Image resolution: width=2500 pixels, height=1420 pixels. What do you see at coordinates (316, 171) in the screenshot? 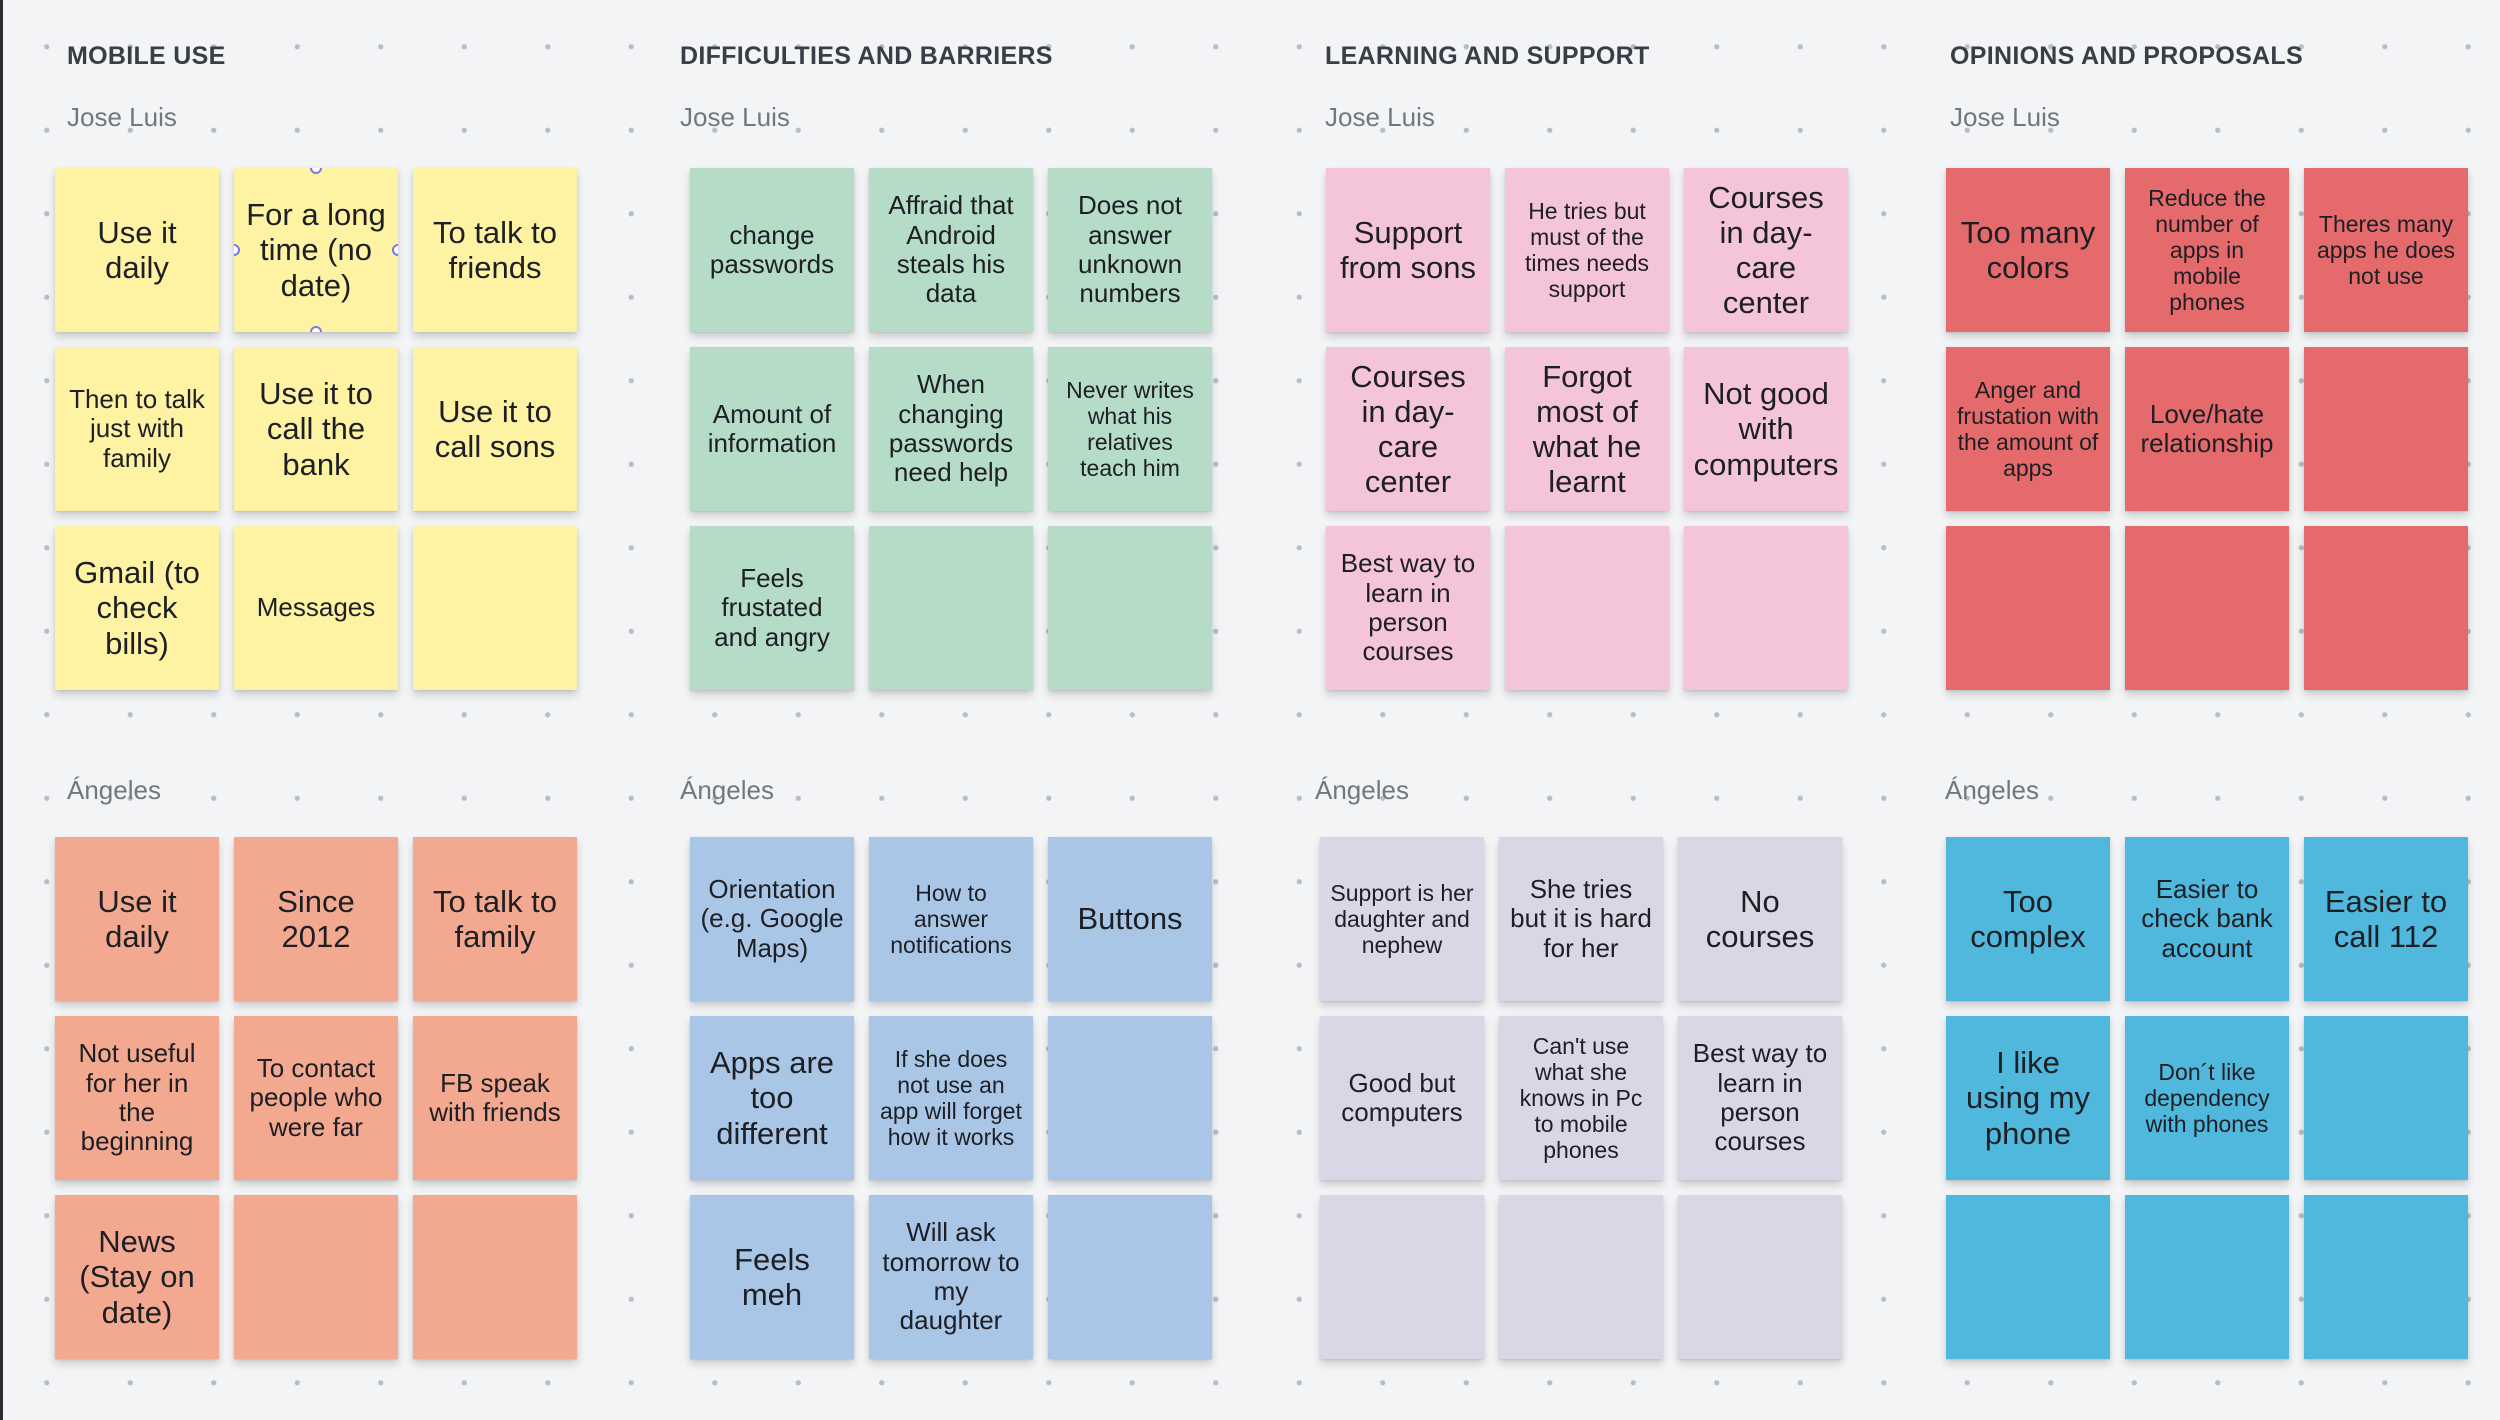
I see `resize-handle-top` at bounding box center [316, 171].